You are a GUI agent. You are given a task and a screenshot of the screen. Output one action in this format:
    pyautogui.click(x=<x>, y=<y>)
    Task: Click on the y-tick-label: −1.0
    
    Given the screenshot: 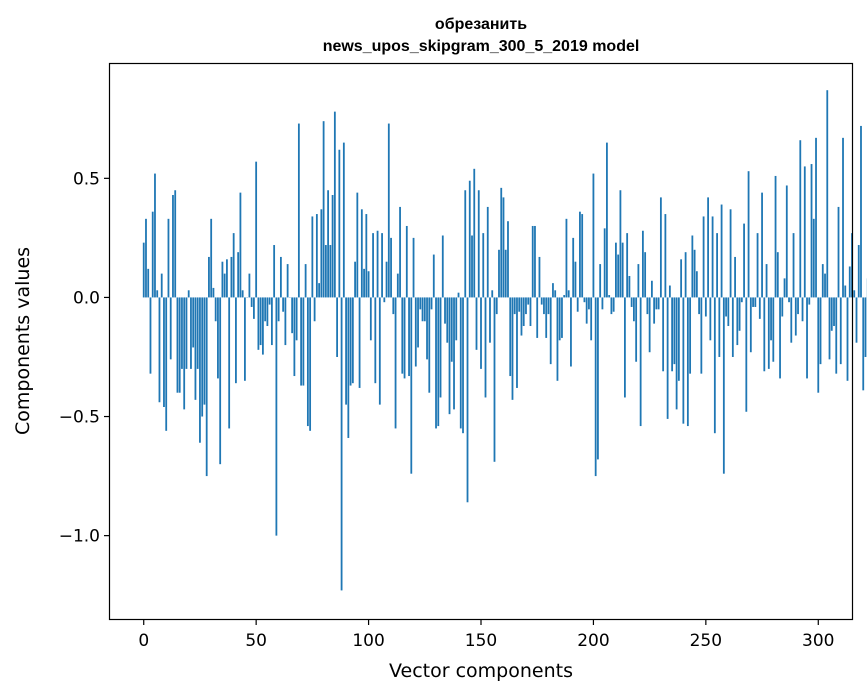 What is the action you would take?
    pyautogui.click(x=79, y=537)
    